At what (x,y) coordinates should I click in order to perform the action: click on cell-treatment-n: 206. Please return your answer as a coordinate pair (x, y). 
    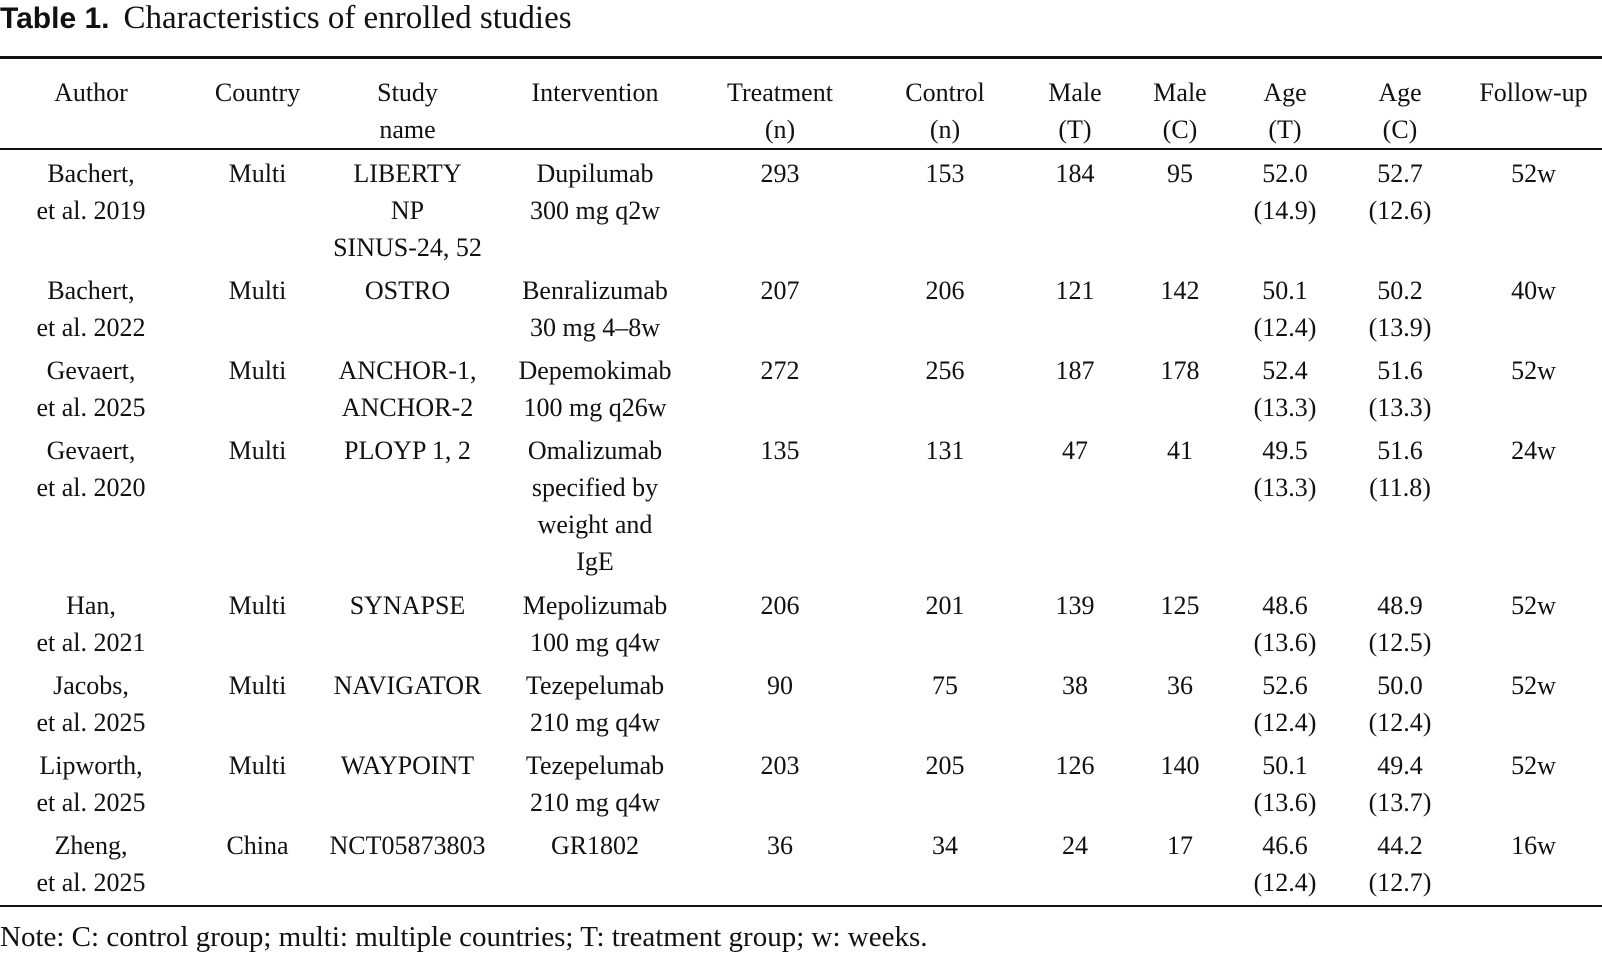
    Looking at the image, I should click on (780, 605).